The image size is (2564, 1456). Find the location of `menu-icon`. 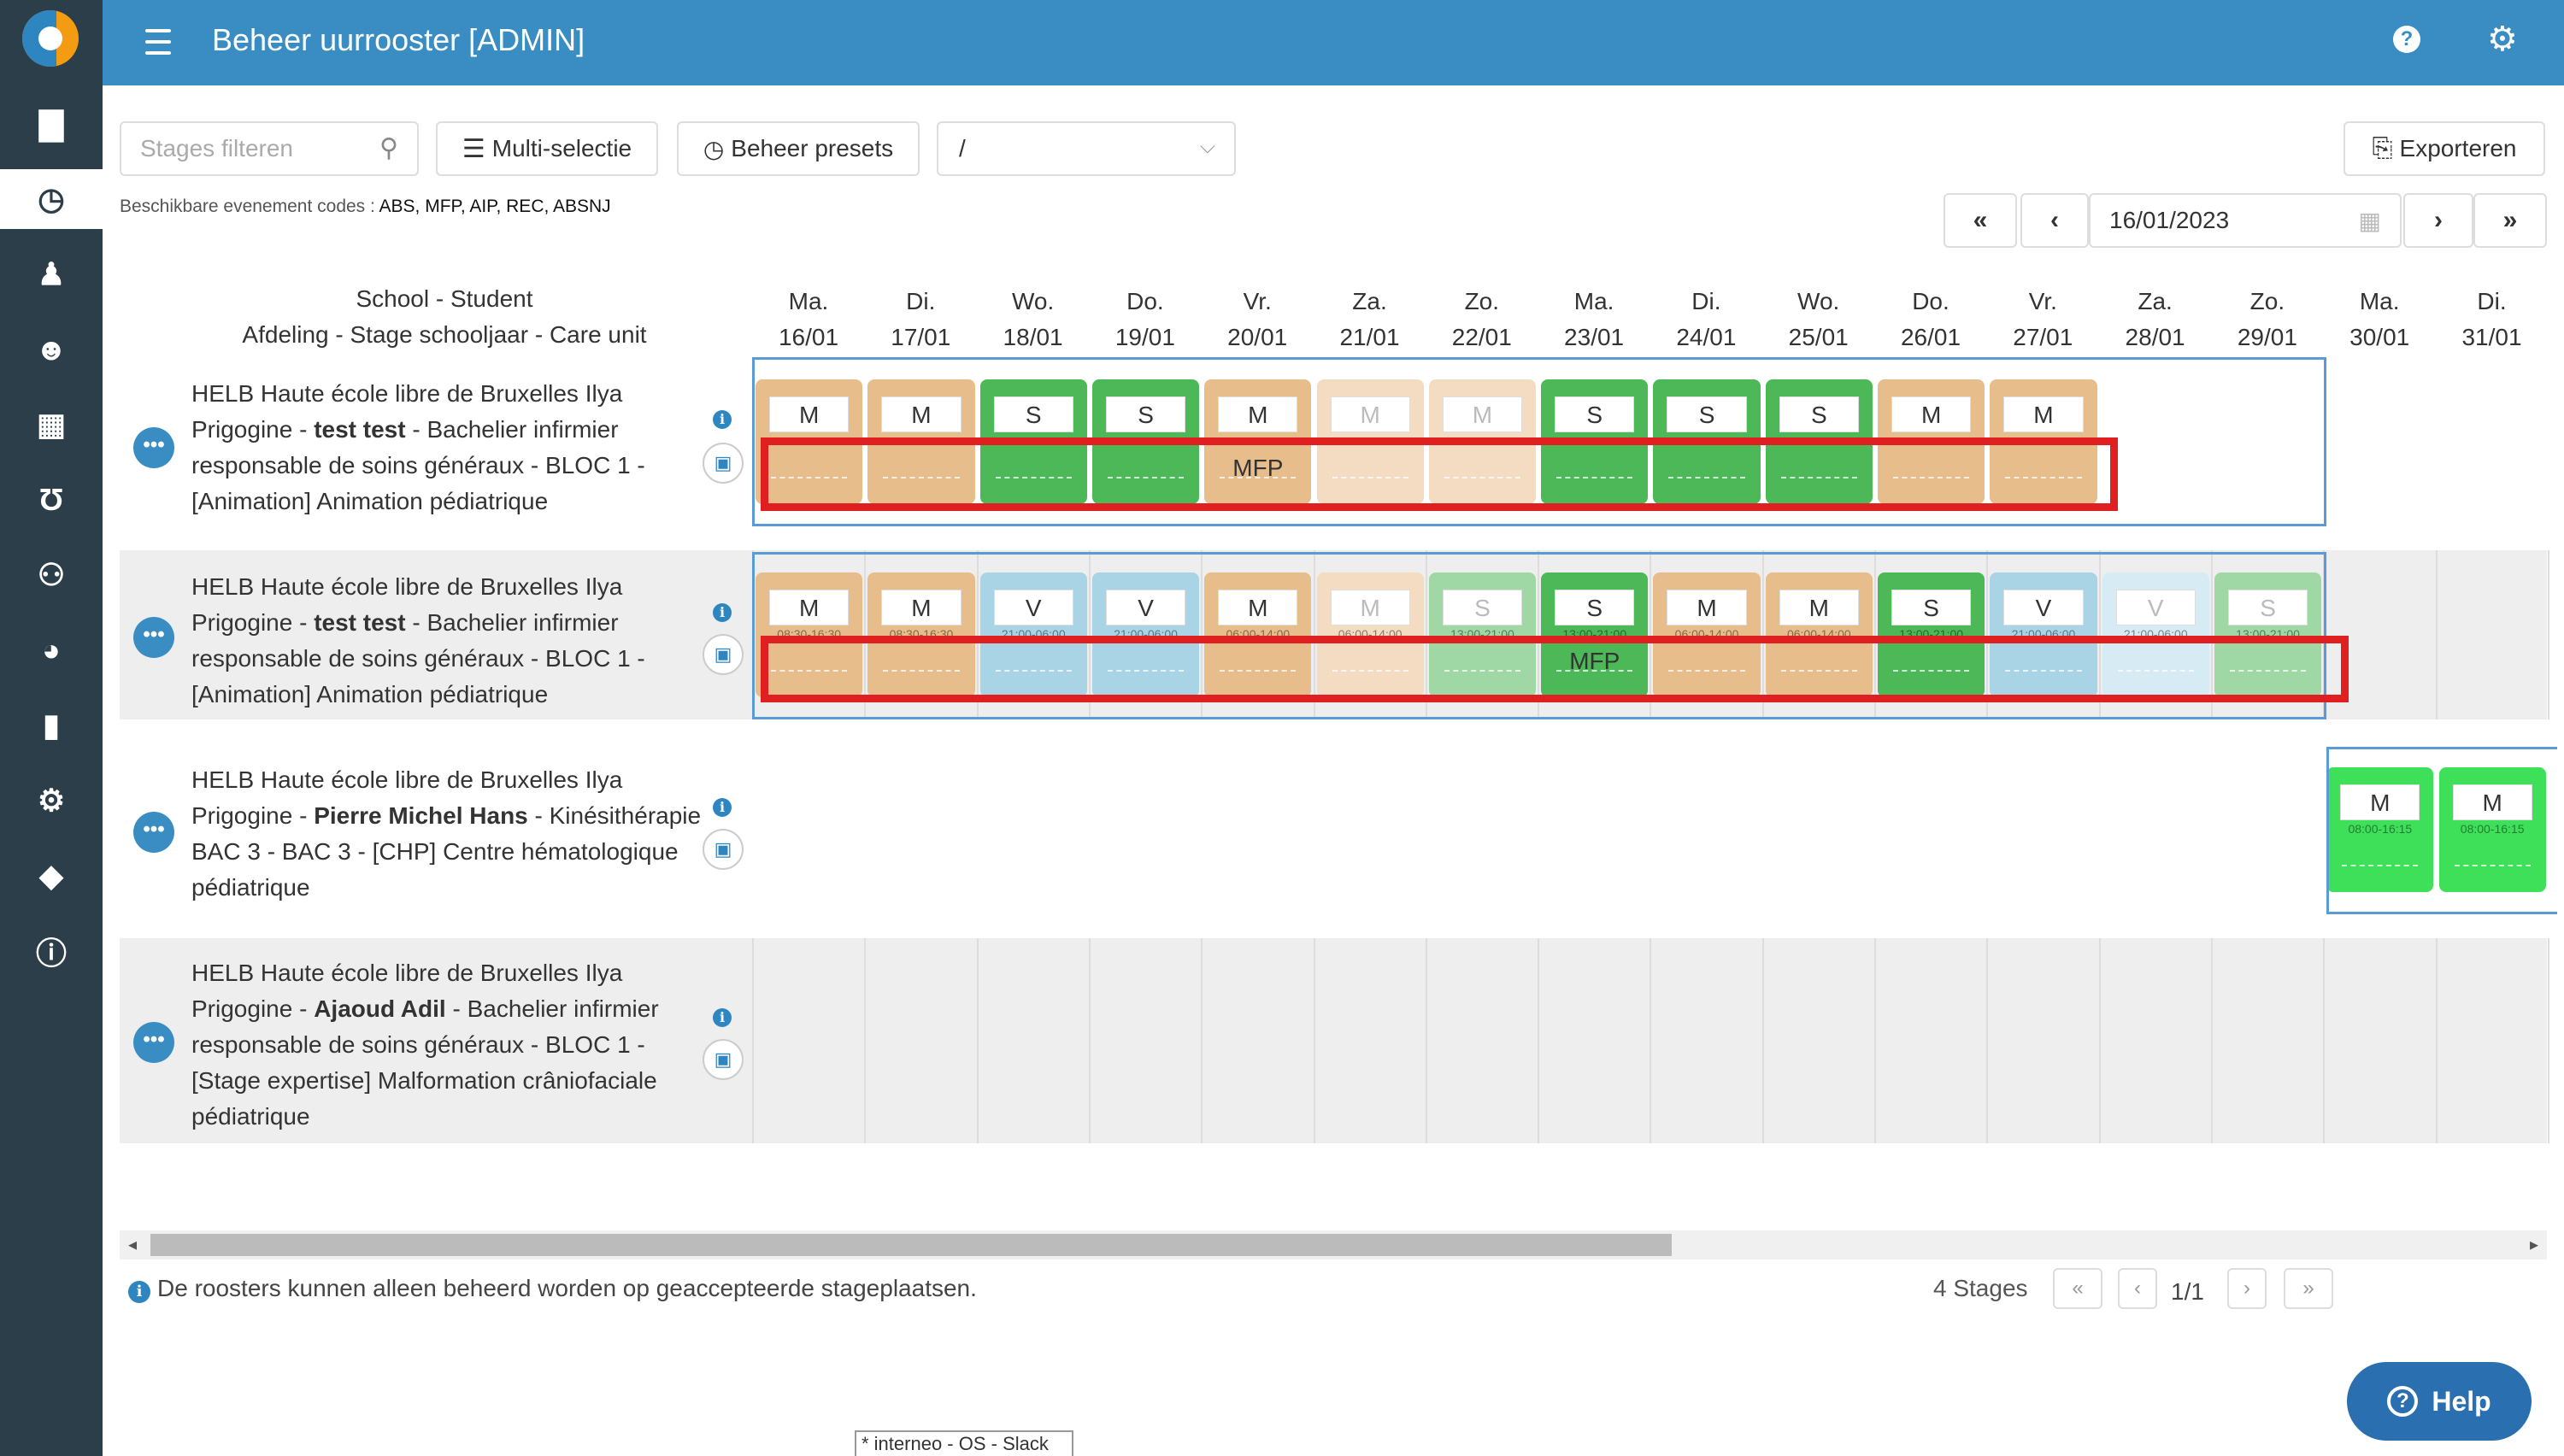

menu-icon is located at coordinates (158, 42).